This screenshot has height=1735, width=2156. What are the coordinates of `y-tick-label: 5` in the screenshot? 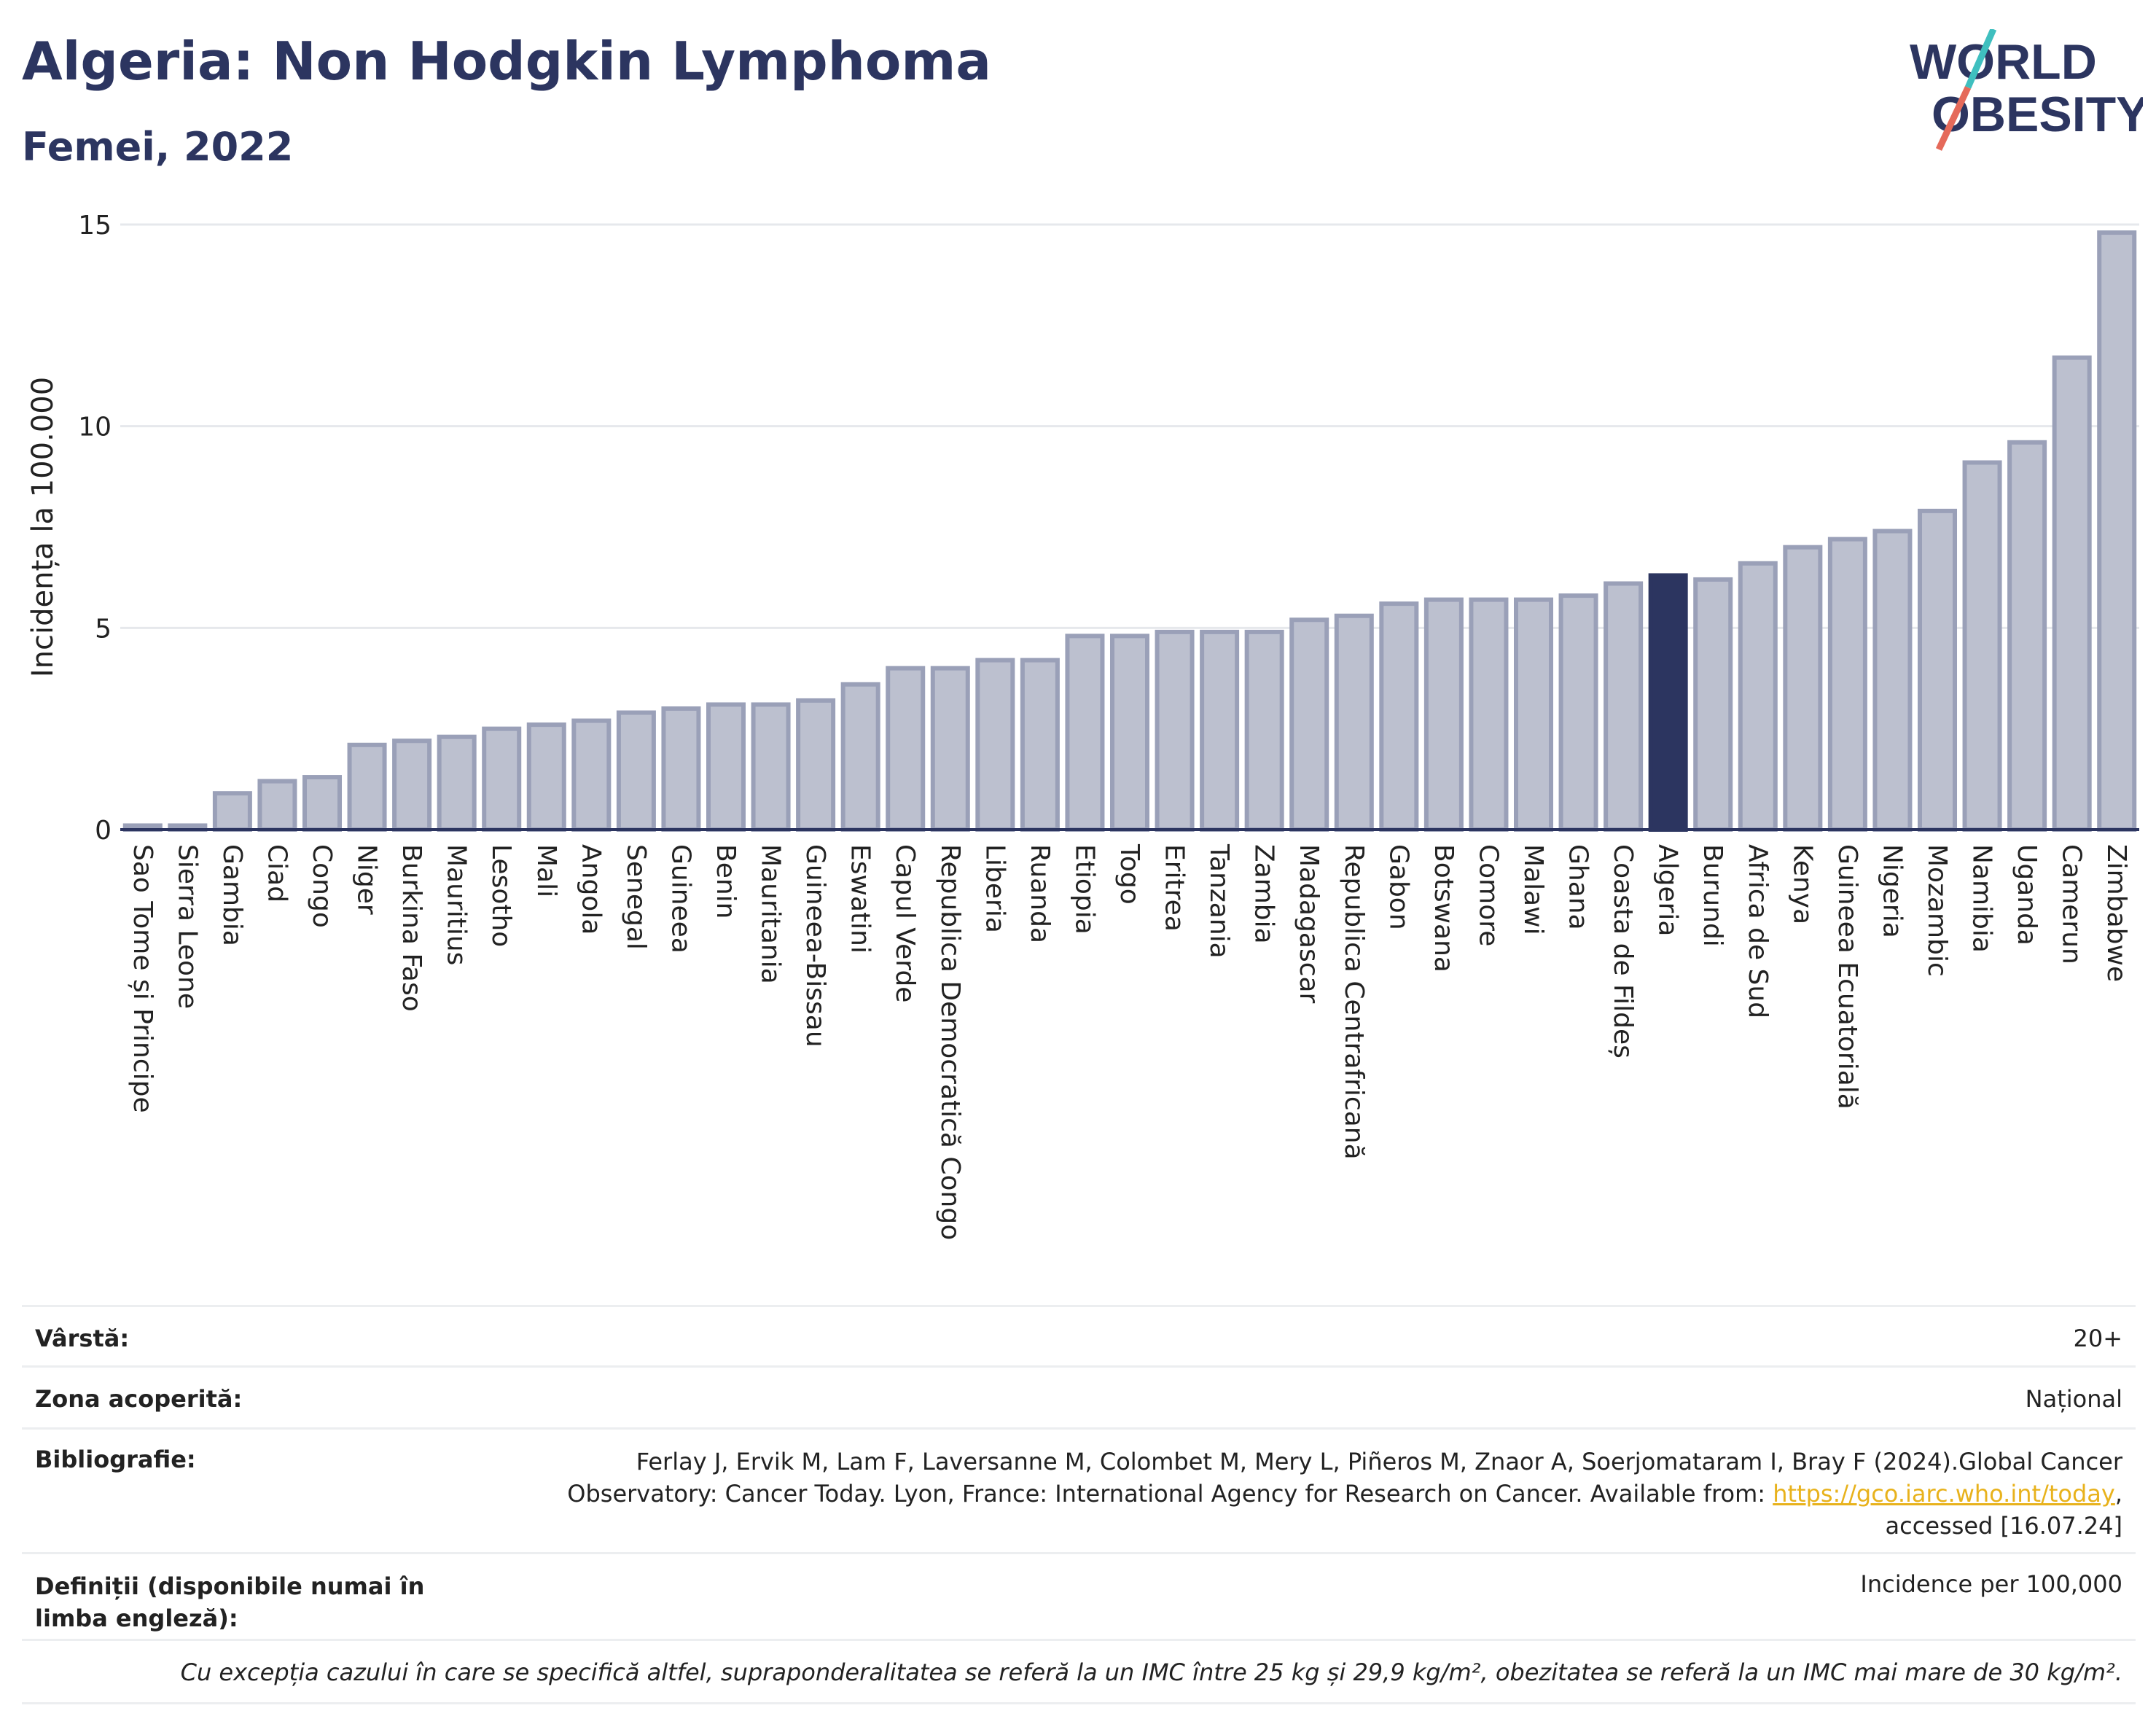 It's located at (103, 629).